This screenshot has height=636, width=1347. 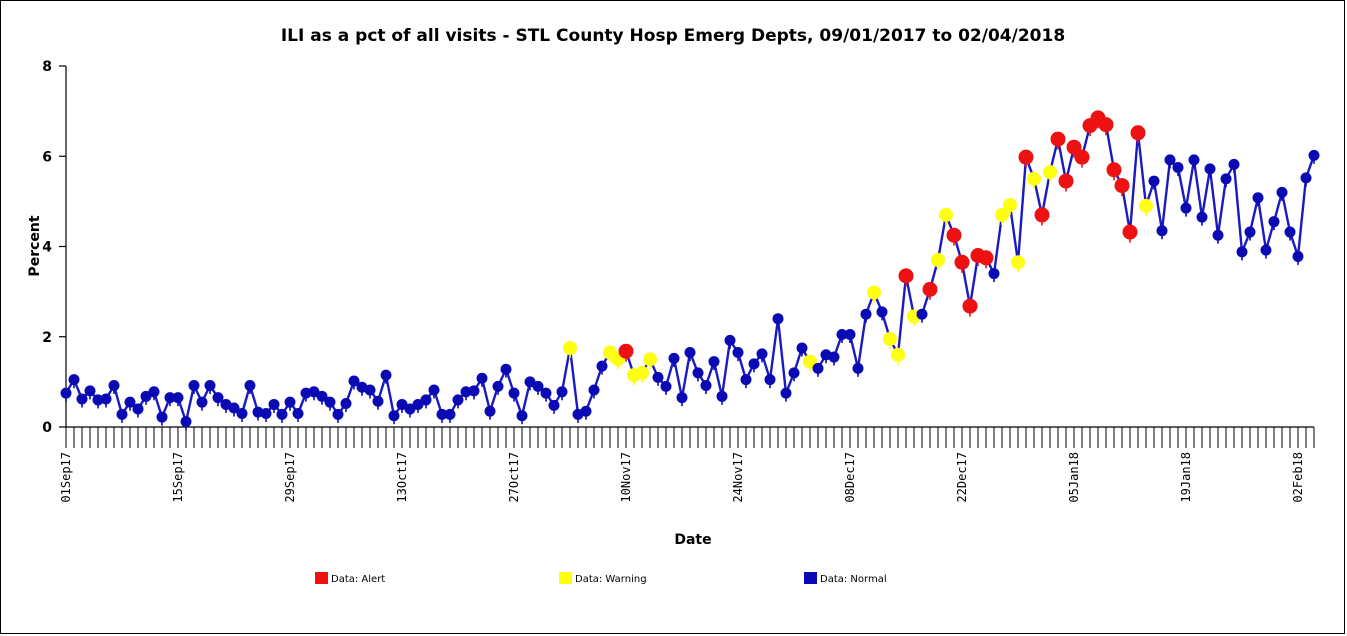 I want to click on x-tick-label: 13Oct17, so click(x=402, y=477).